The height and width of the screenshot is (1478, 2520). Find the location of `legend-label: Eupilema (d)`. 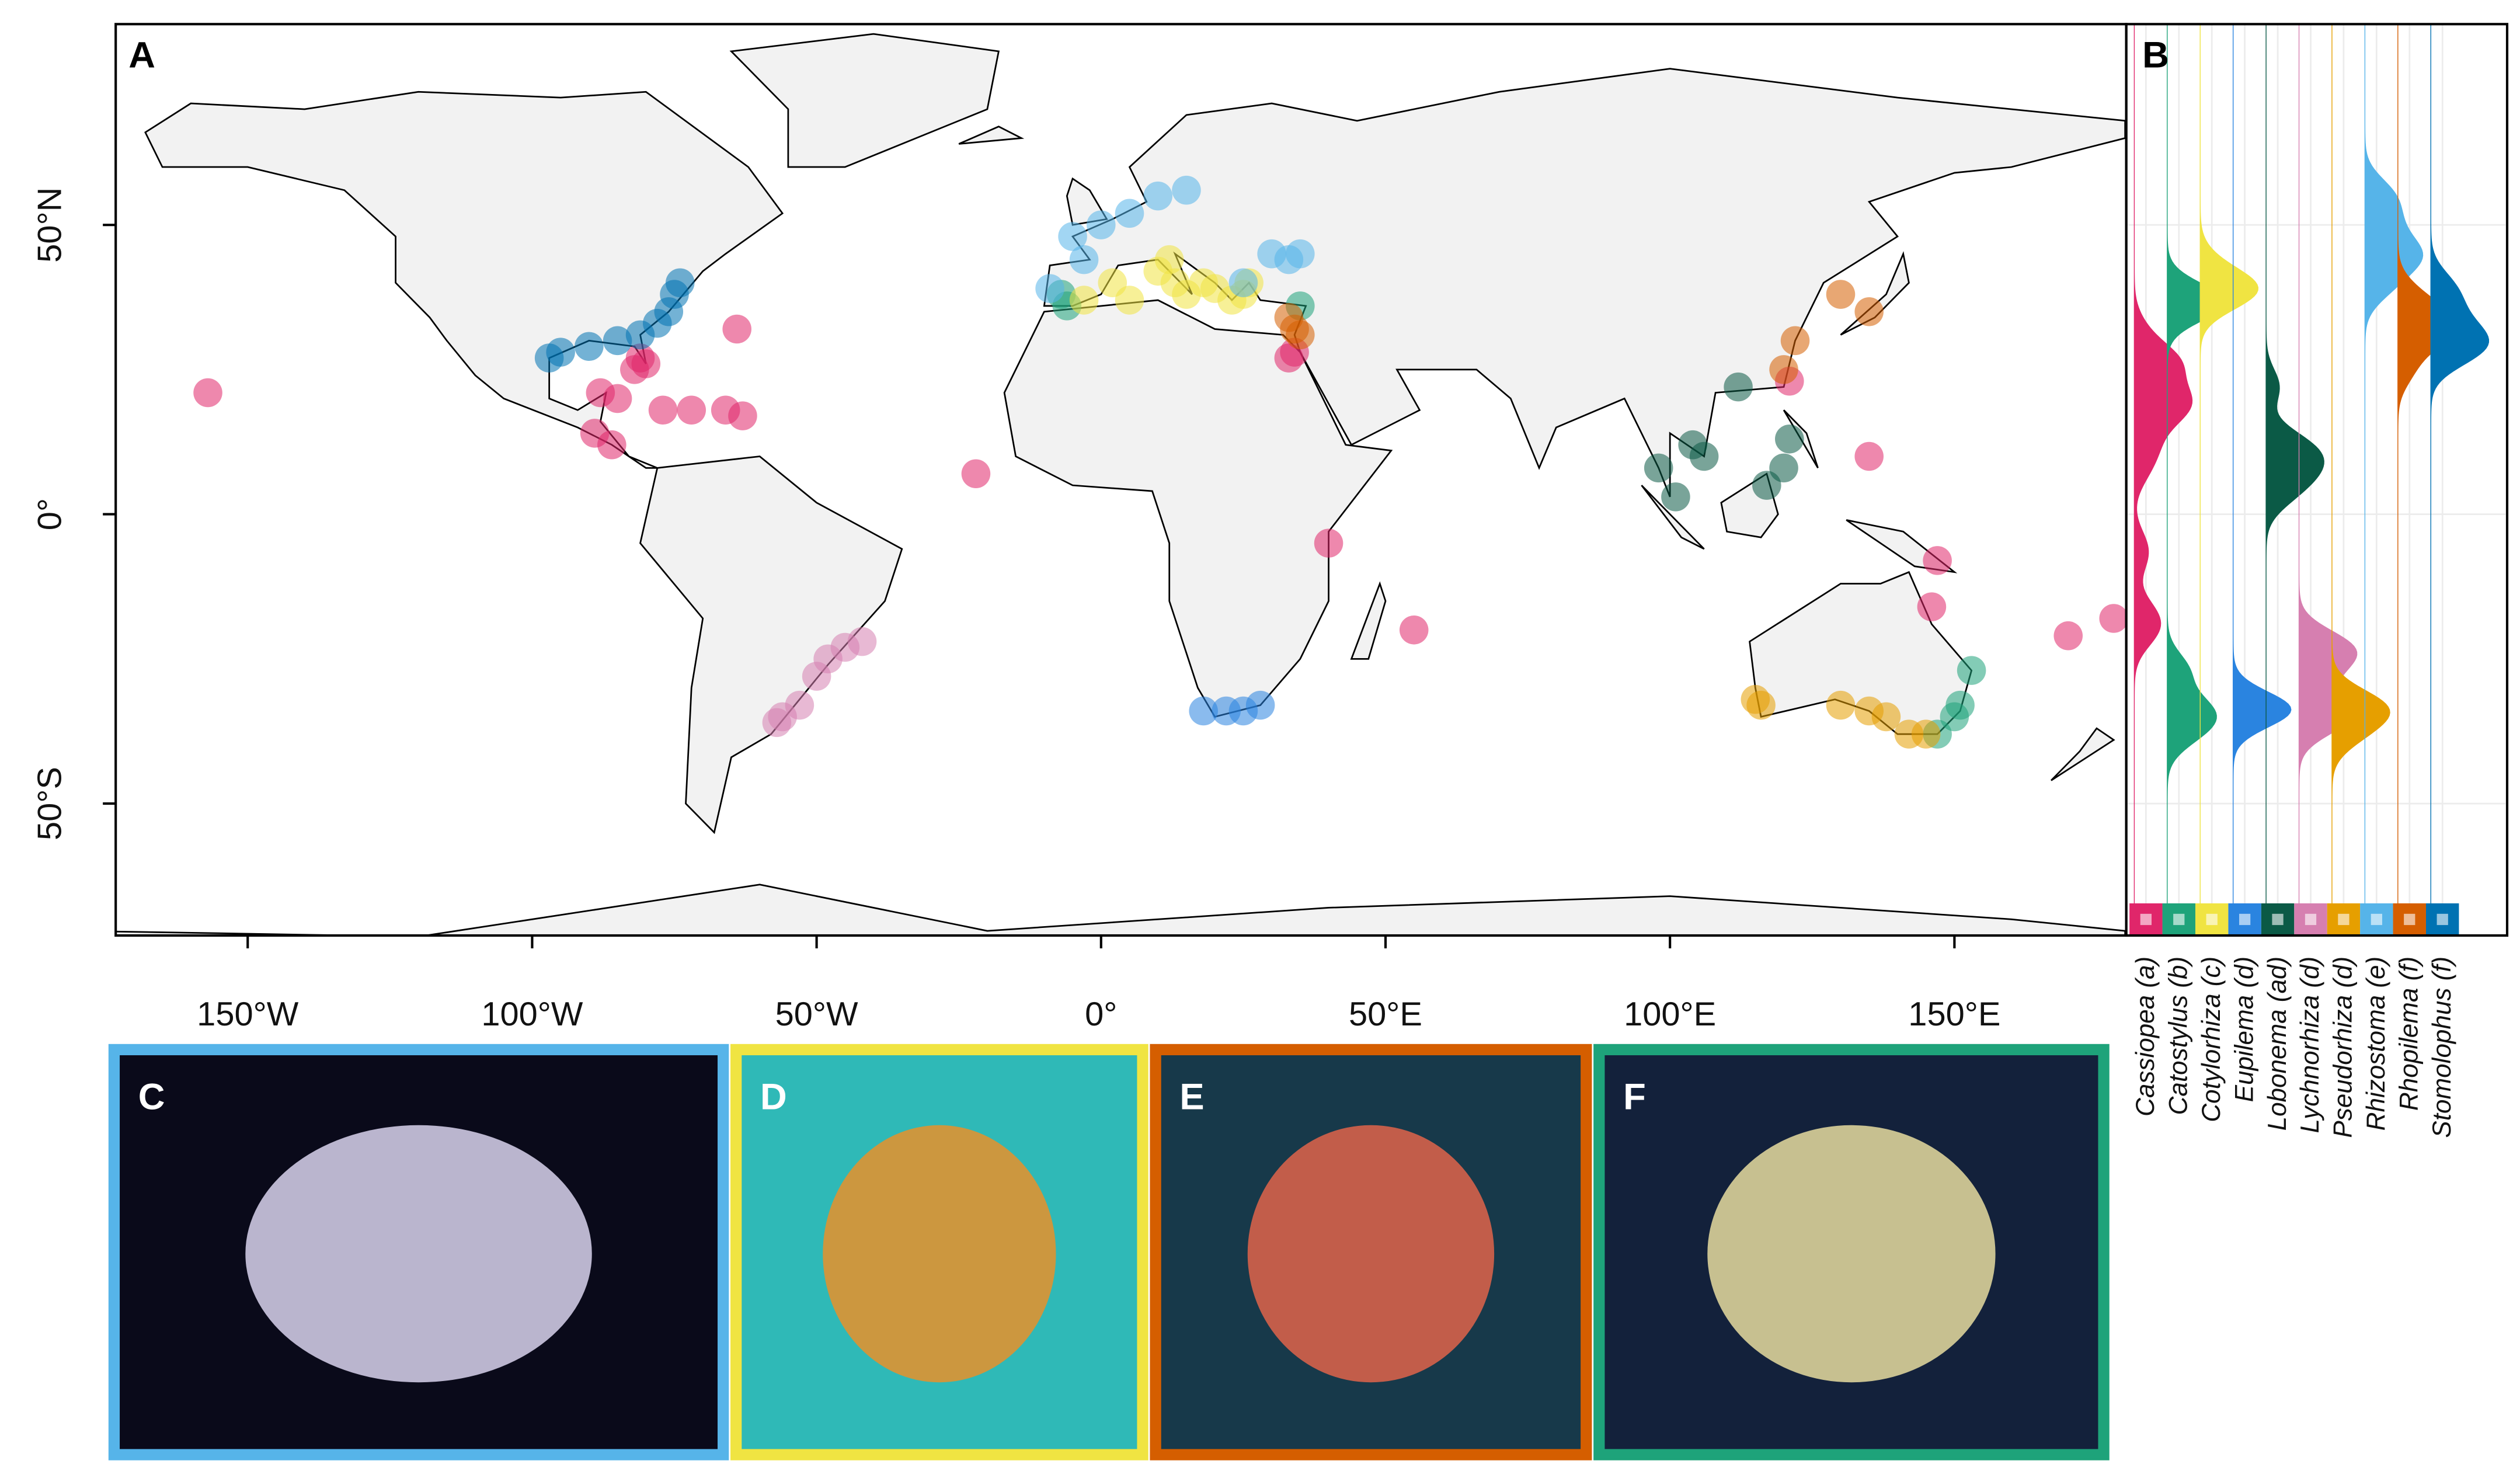

legend-label: Eupilema (d) is located at coordinates (2244, 1030).